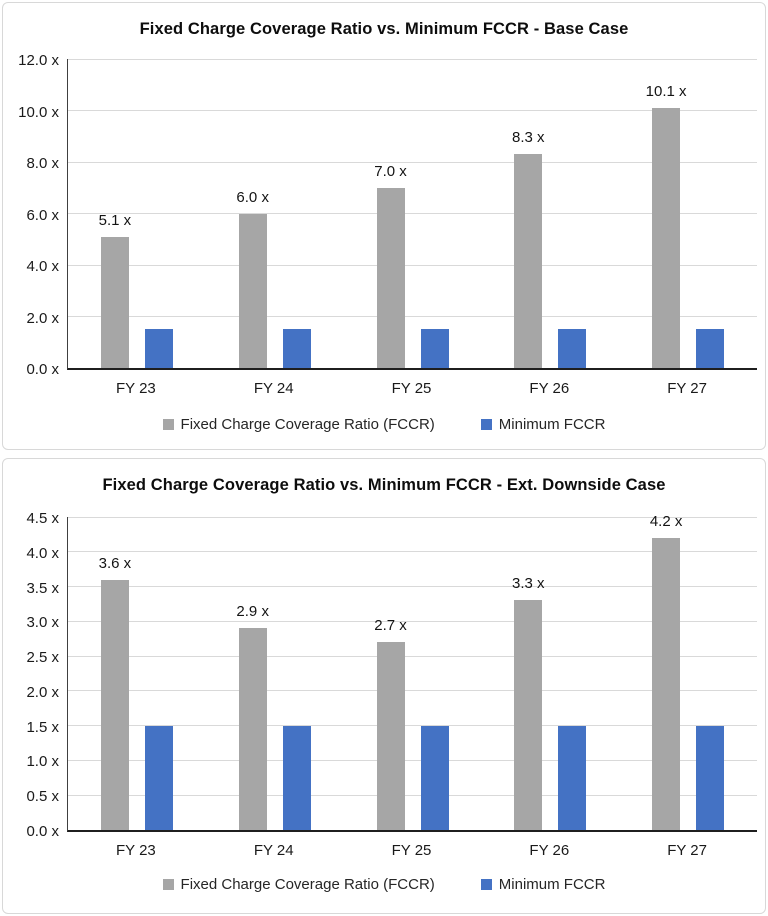 This screenshot has height=916, width=768. What do you see at coordinates (390, 626) in the screenshot?
I see `bar-value-label: 2.7 x` at bounding box center [390, 626].